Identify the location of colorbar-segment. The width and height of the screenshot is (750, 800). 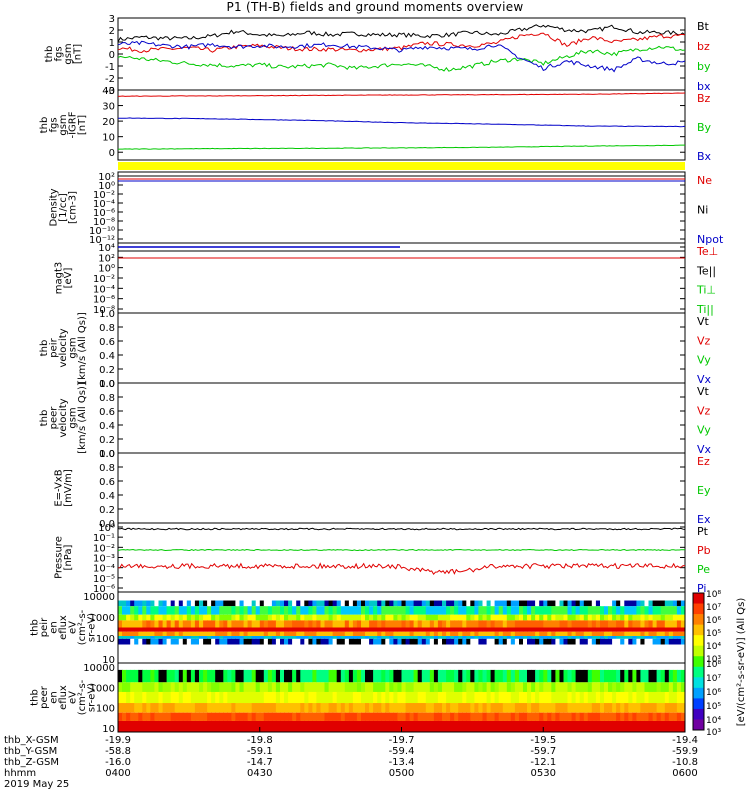
(698, 704).